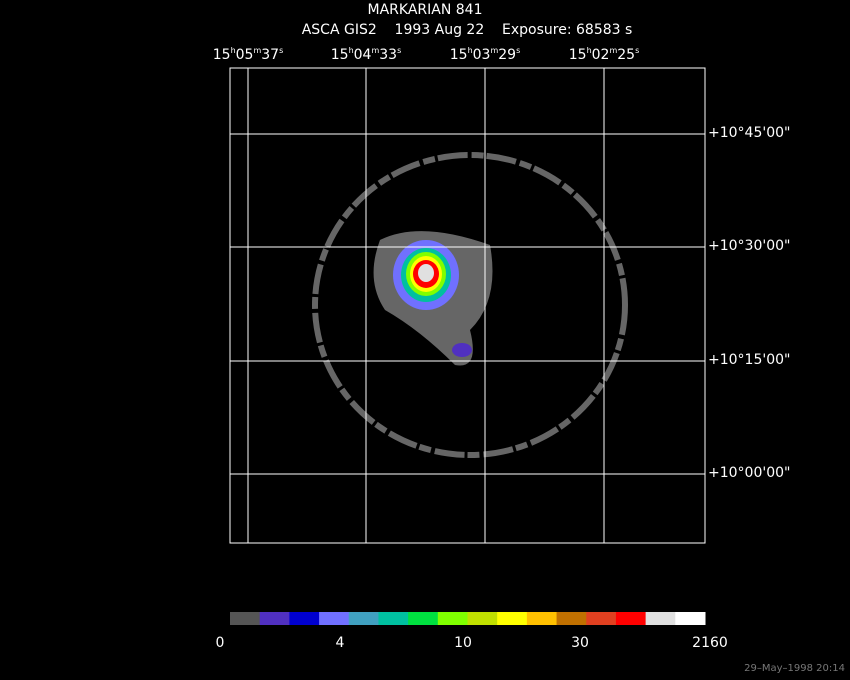  Describe the element at coordinates (749, 360) in the screenshot. I see `dec-label: +10°15'00"` at that location.